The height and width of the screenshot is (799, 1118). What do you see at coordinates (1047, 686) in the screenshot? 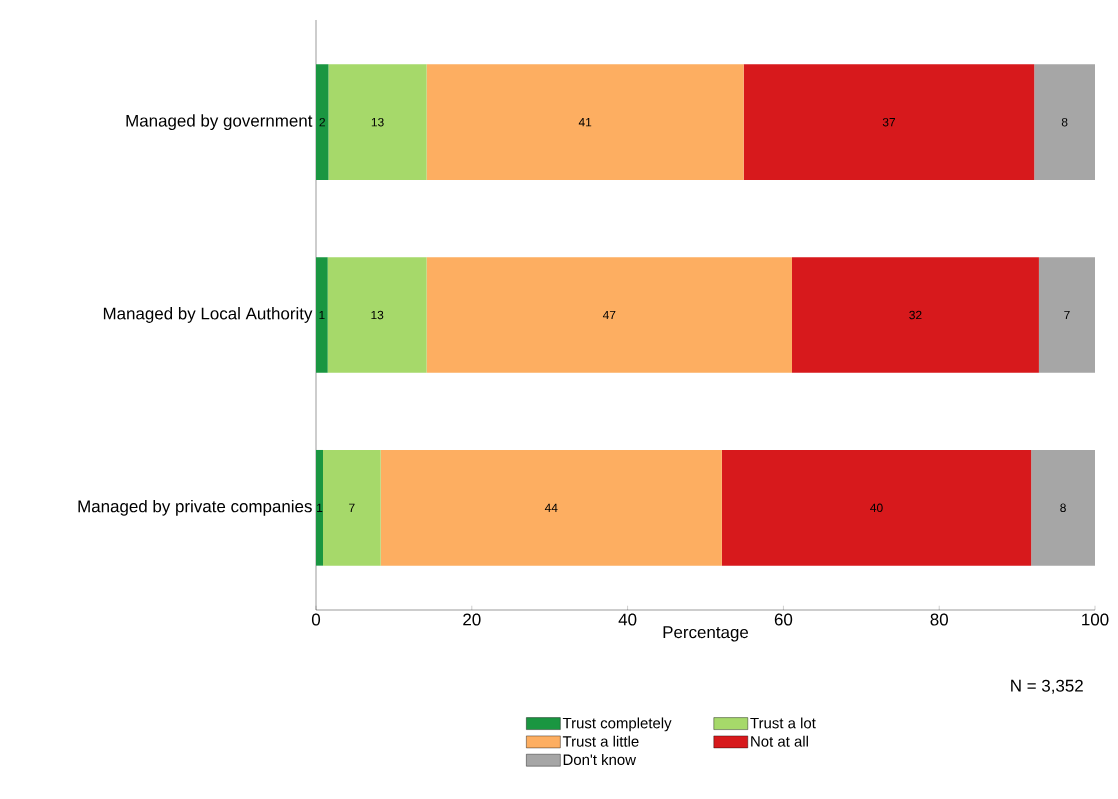
I see `text: N = 3,352` at bounding box center [1047, 686].